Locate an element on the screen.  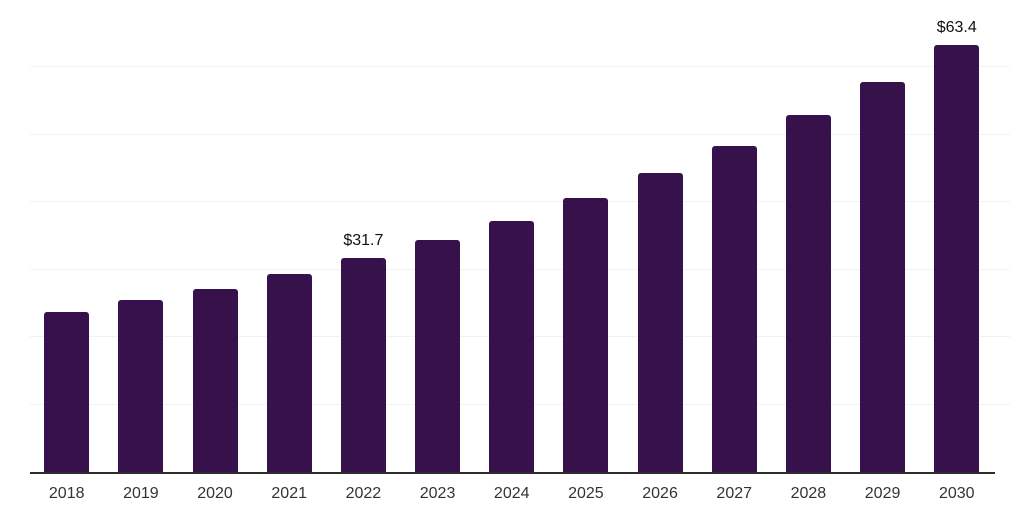
bar-2021 is located at coordinates (289, 372).